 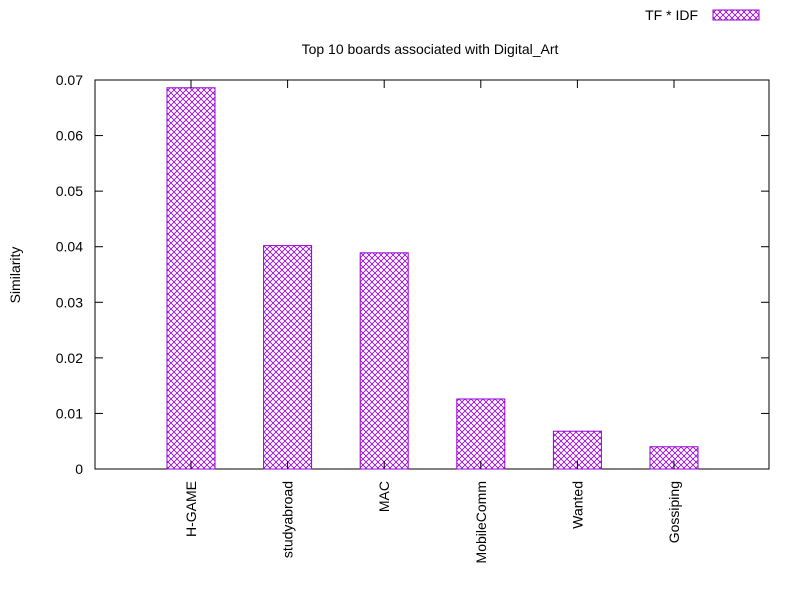 What do you see at coordinates (69, 191) in the screenshot?
I see `y-tick-label: 0.05` at bounding box center [69, 191].